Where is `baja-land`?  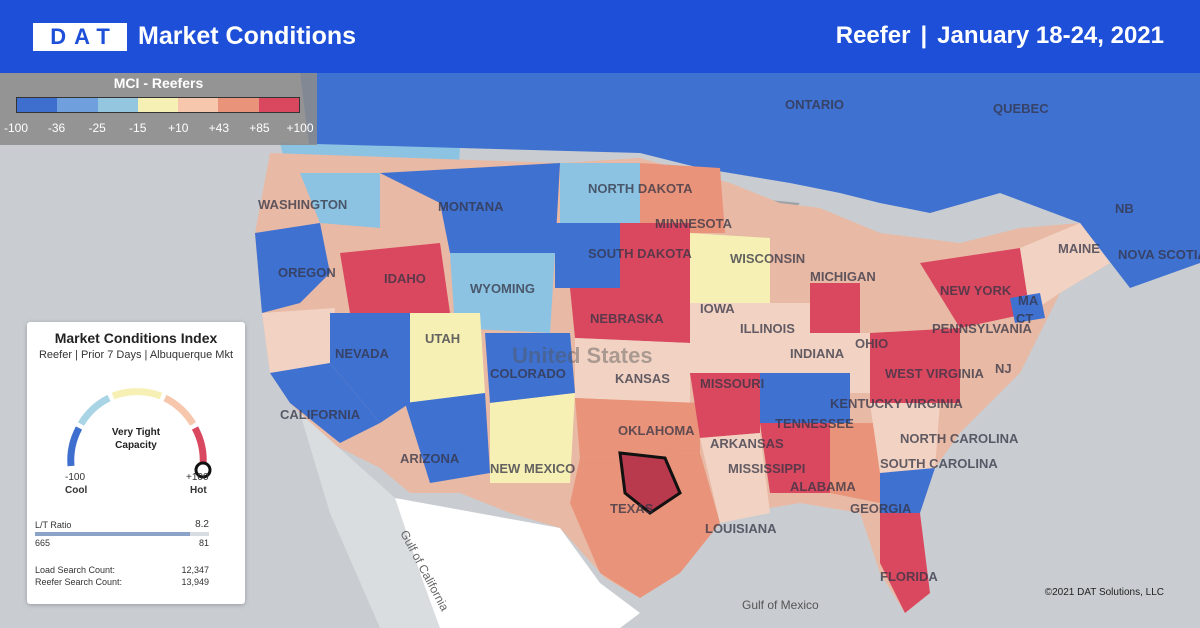
baja-land is located at coordinates (370, 520).